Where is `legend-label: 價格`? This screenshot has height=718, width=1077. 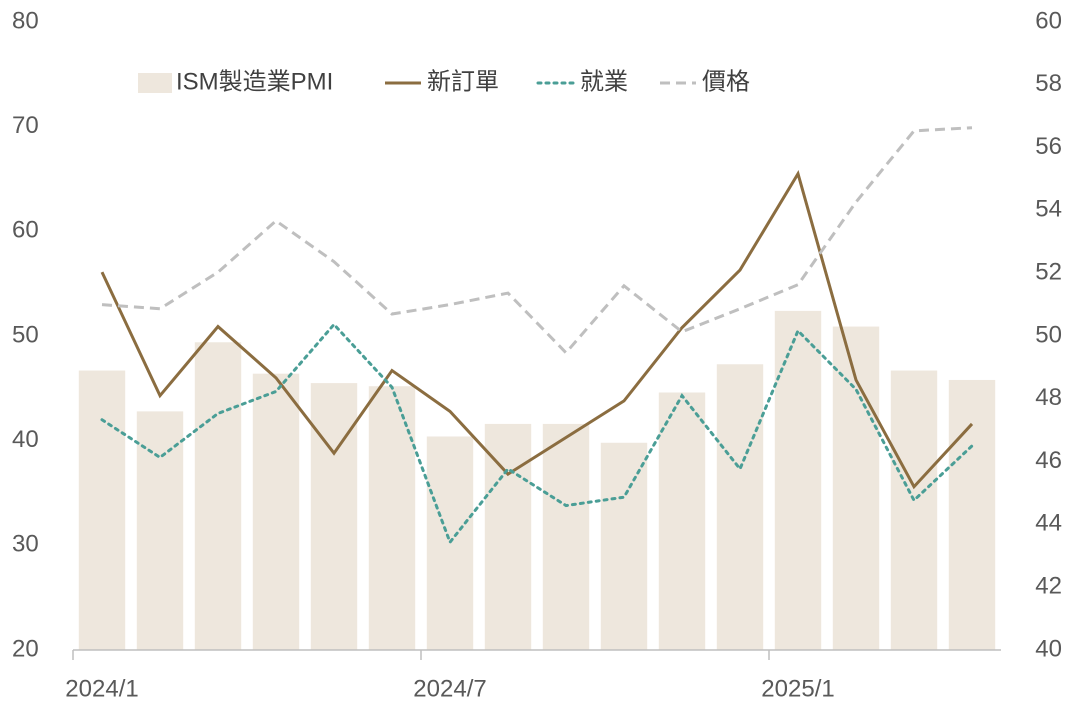
legend-label: 價格 is located at coordinates (726, 81).